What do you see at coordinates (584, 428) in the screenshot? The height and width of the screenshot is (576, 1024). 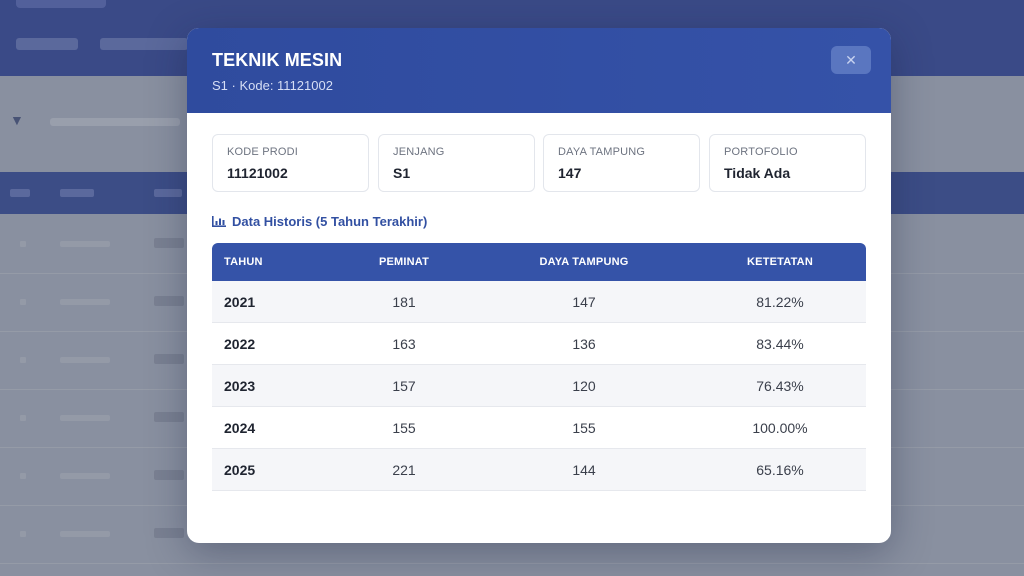 I see `cell-daya-tampung: 155` at bounding box center [584, 428].